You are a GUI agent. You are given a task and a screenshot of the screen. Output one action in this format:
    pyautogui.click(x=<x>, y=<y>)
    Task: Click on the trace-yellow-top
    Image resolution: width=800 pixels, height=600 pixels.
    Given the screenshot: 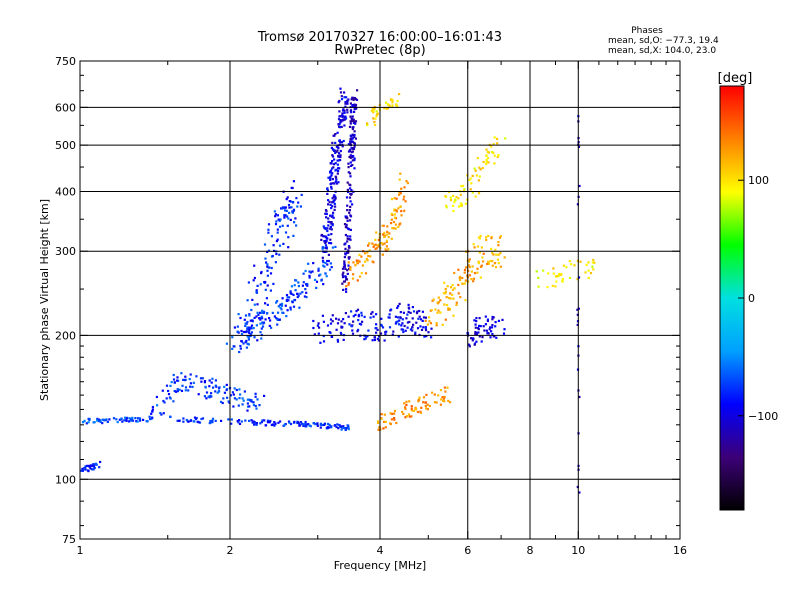 What is the action you would take?
    pyautogui.click(x=383, y=110)
    